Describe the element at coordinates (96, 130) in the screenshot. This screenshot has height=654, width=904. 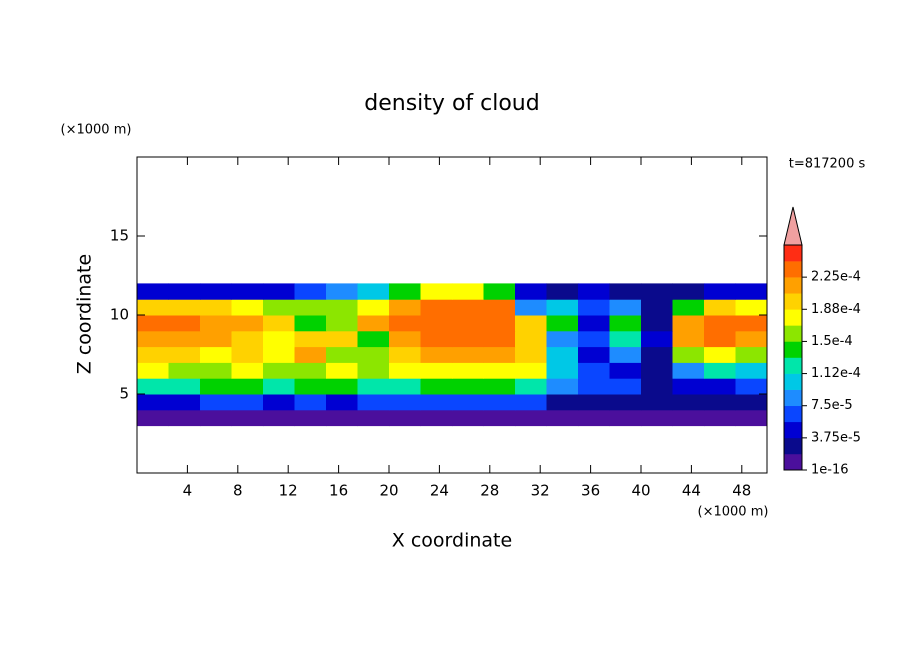
I see `y-unit: (×1000 m)` at that location.